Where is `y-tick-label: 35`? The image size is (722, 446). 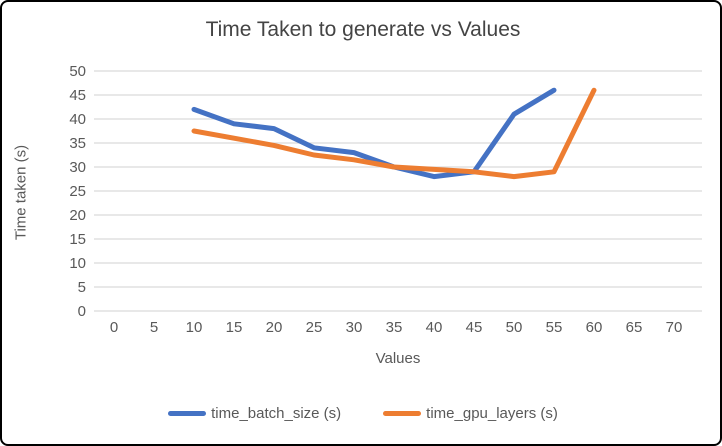 y-tick-label: 35 is located at coordinates (77, 143).